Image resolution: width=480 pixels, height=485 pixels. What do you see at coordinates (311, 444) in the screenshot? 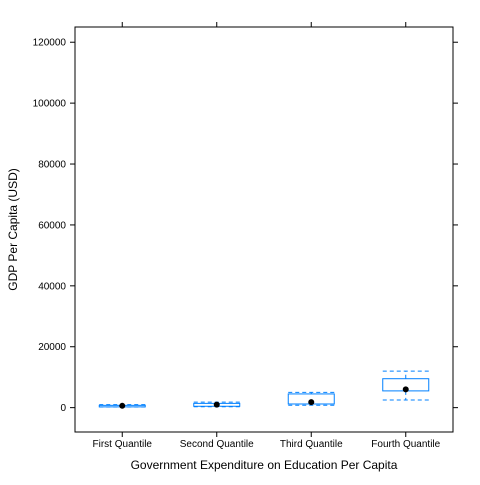
I see `x-tick-label: Third Quantile` at bounding box center [311, 444].